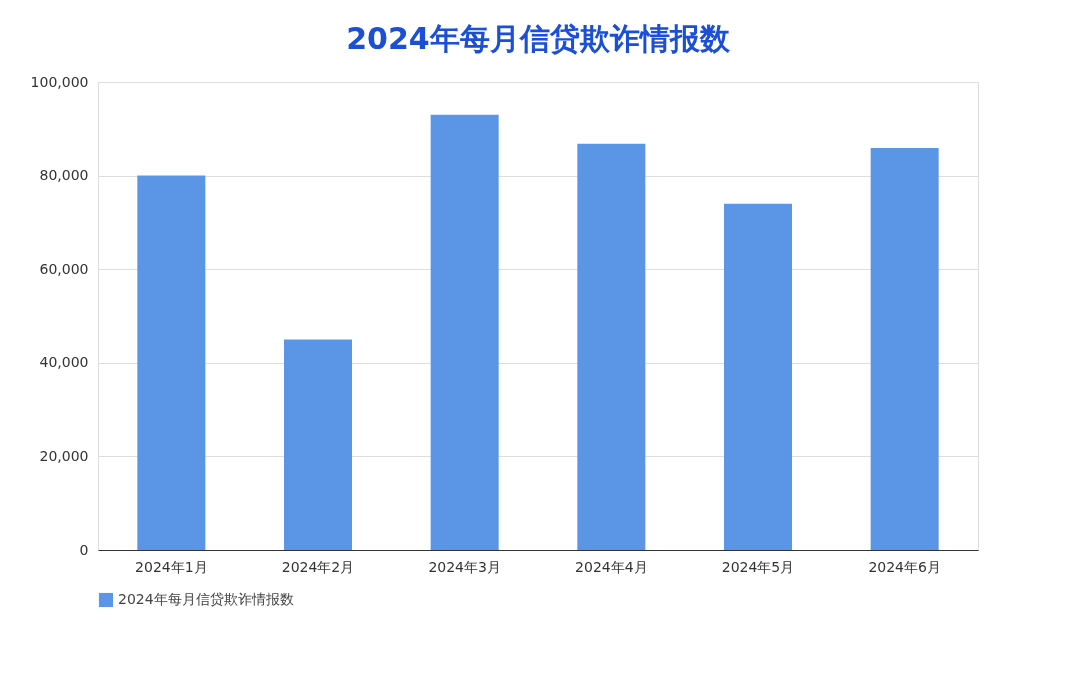  Describe the element at coordinates (538, 38) in the screenshot. I see `chart-title: 2024年每月信贷欺诈情报数` at that location.